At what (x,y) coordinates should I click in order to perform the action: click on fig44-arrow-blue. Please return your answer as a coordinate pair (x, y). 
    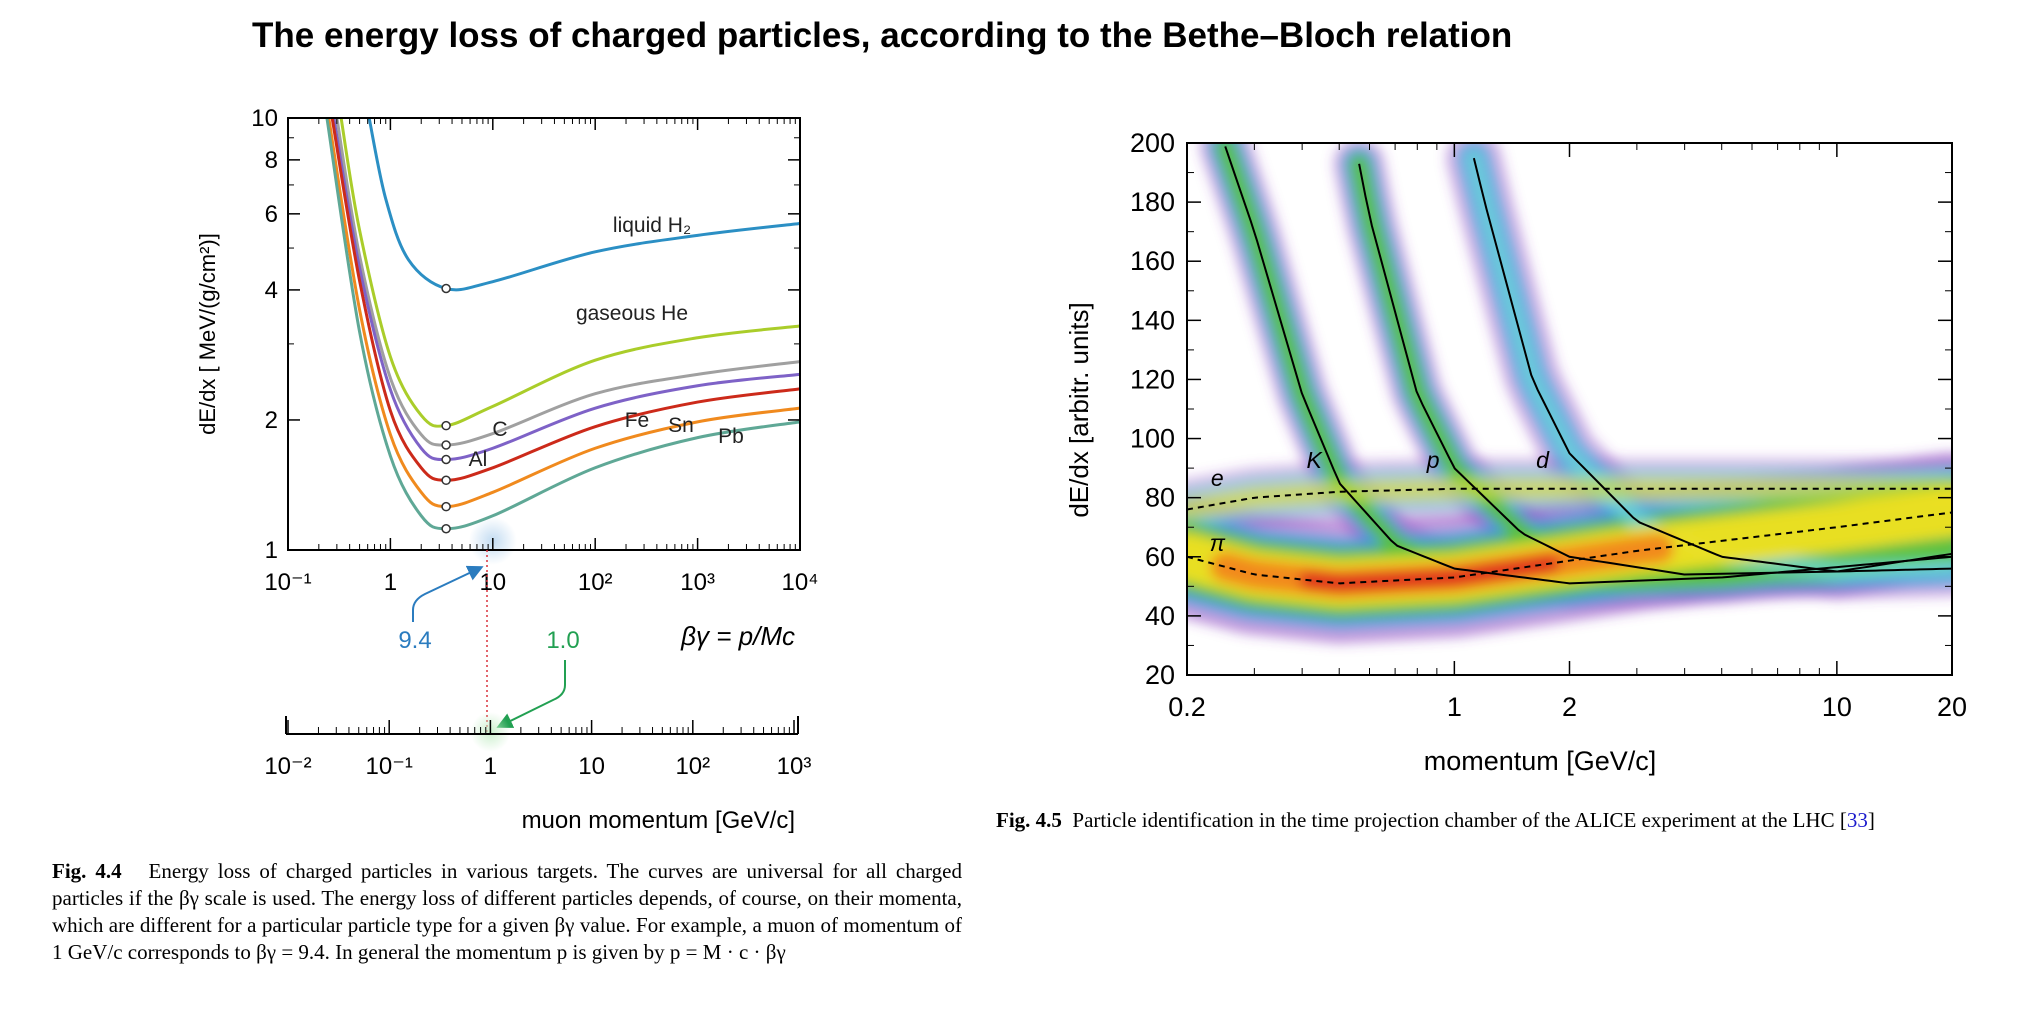
    Looking at the image, I should click on (448, 593).